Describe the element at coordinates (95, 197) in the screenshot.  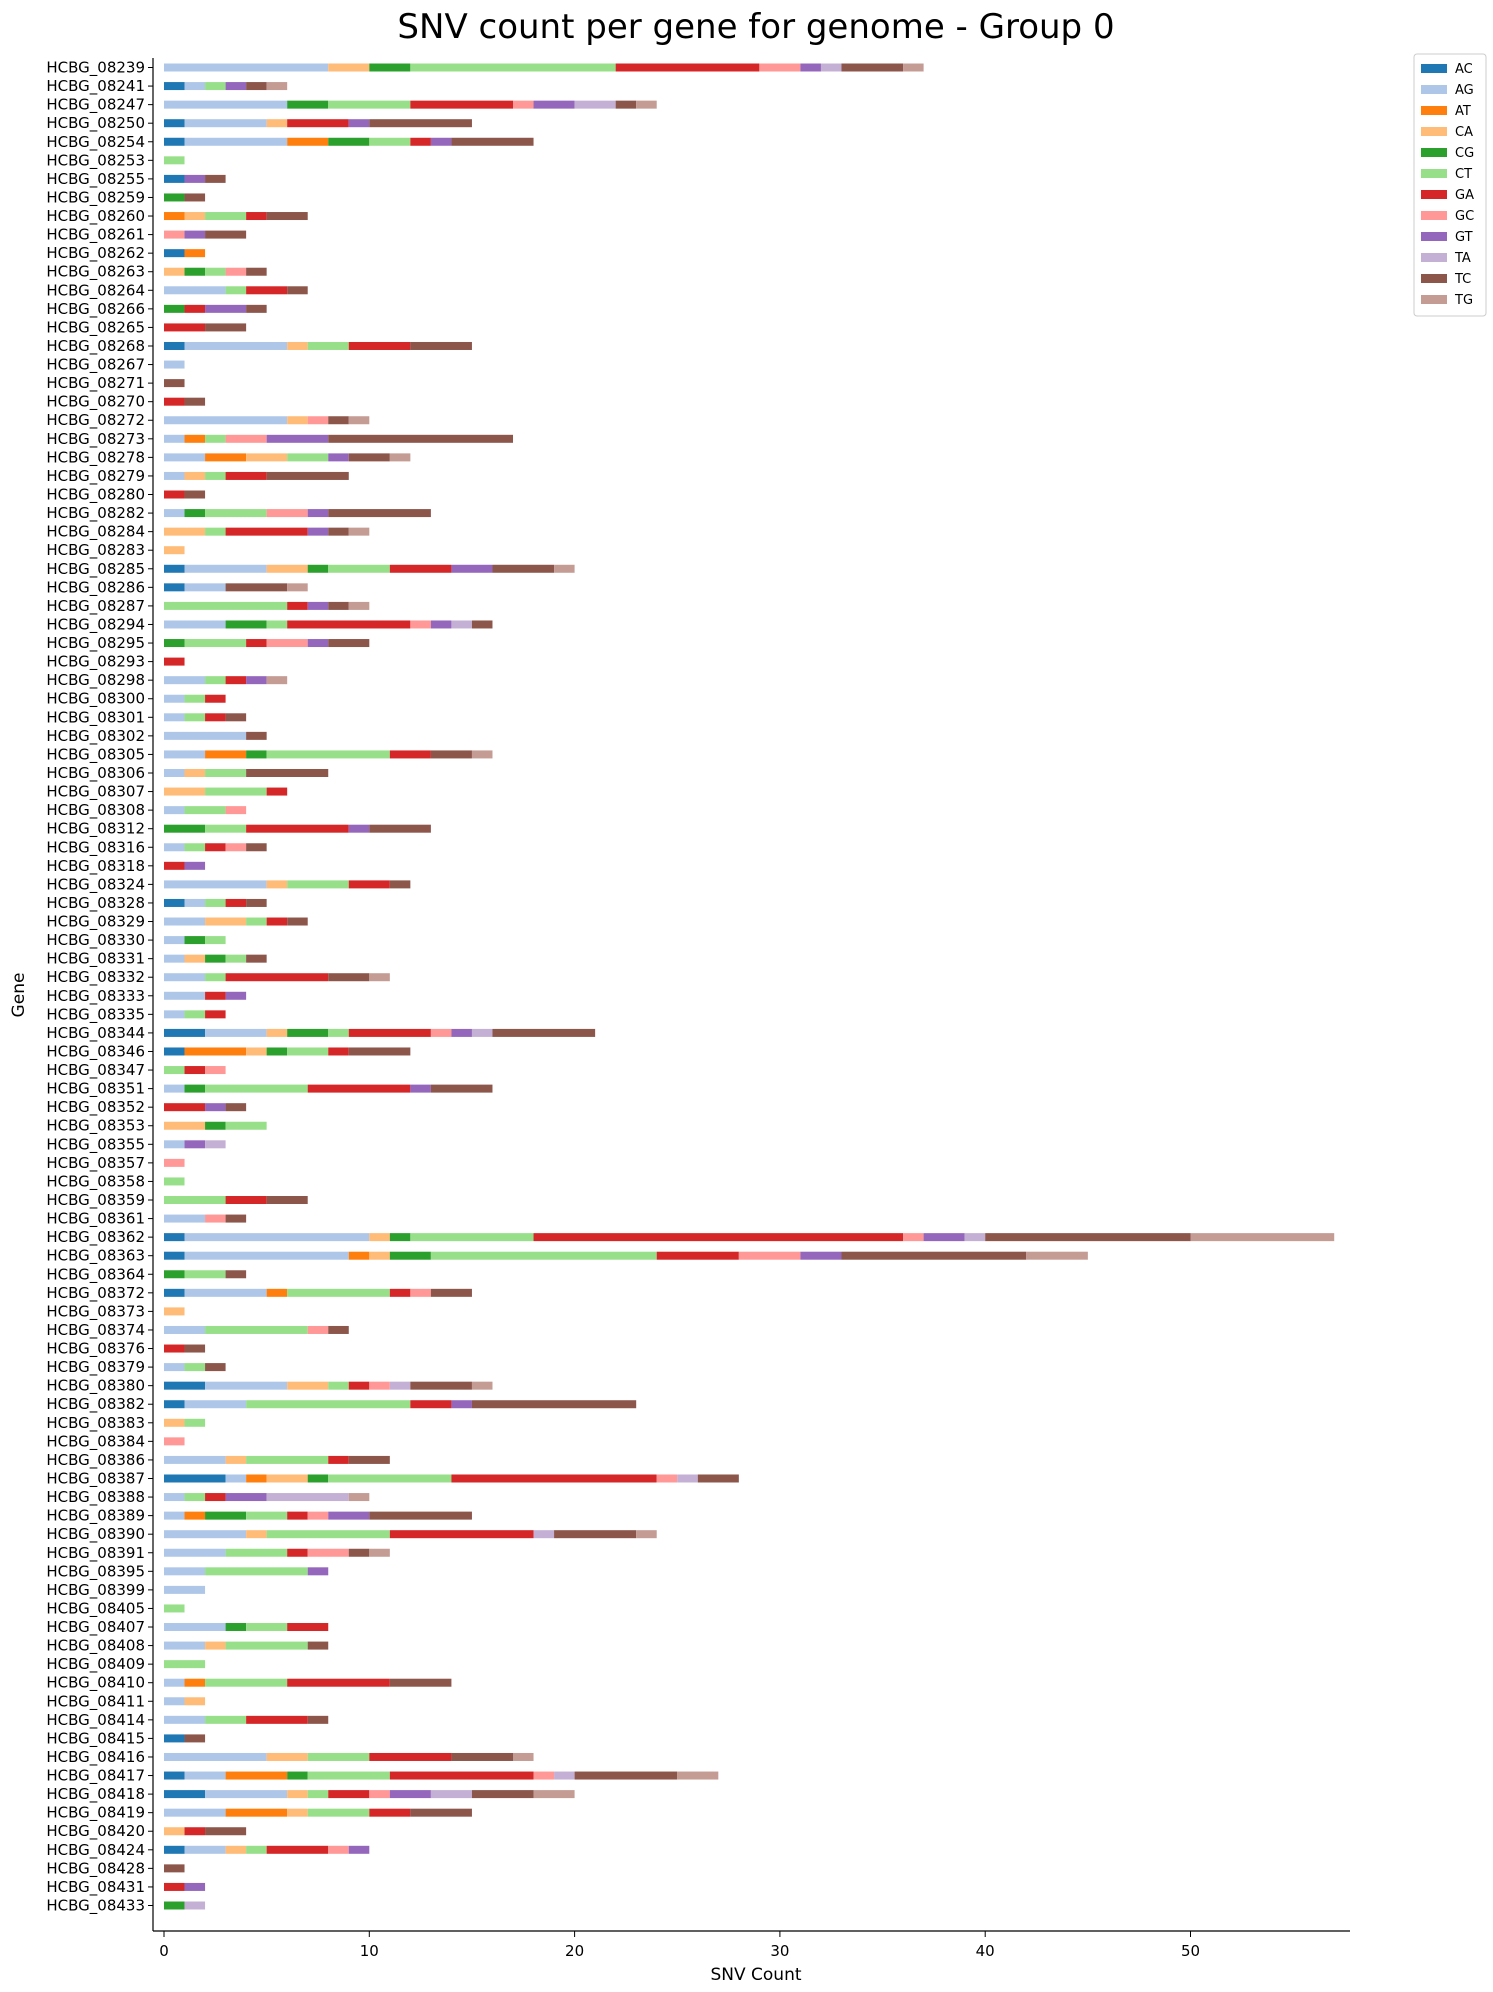
I see `y-tick-label: HCBG_08259` at that location.